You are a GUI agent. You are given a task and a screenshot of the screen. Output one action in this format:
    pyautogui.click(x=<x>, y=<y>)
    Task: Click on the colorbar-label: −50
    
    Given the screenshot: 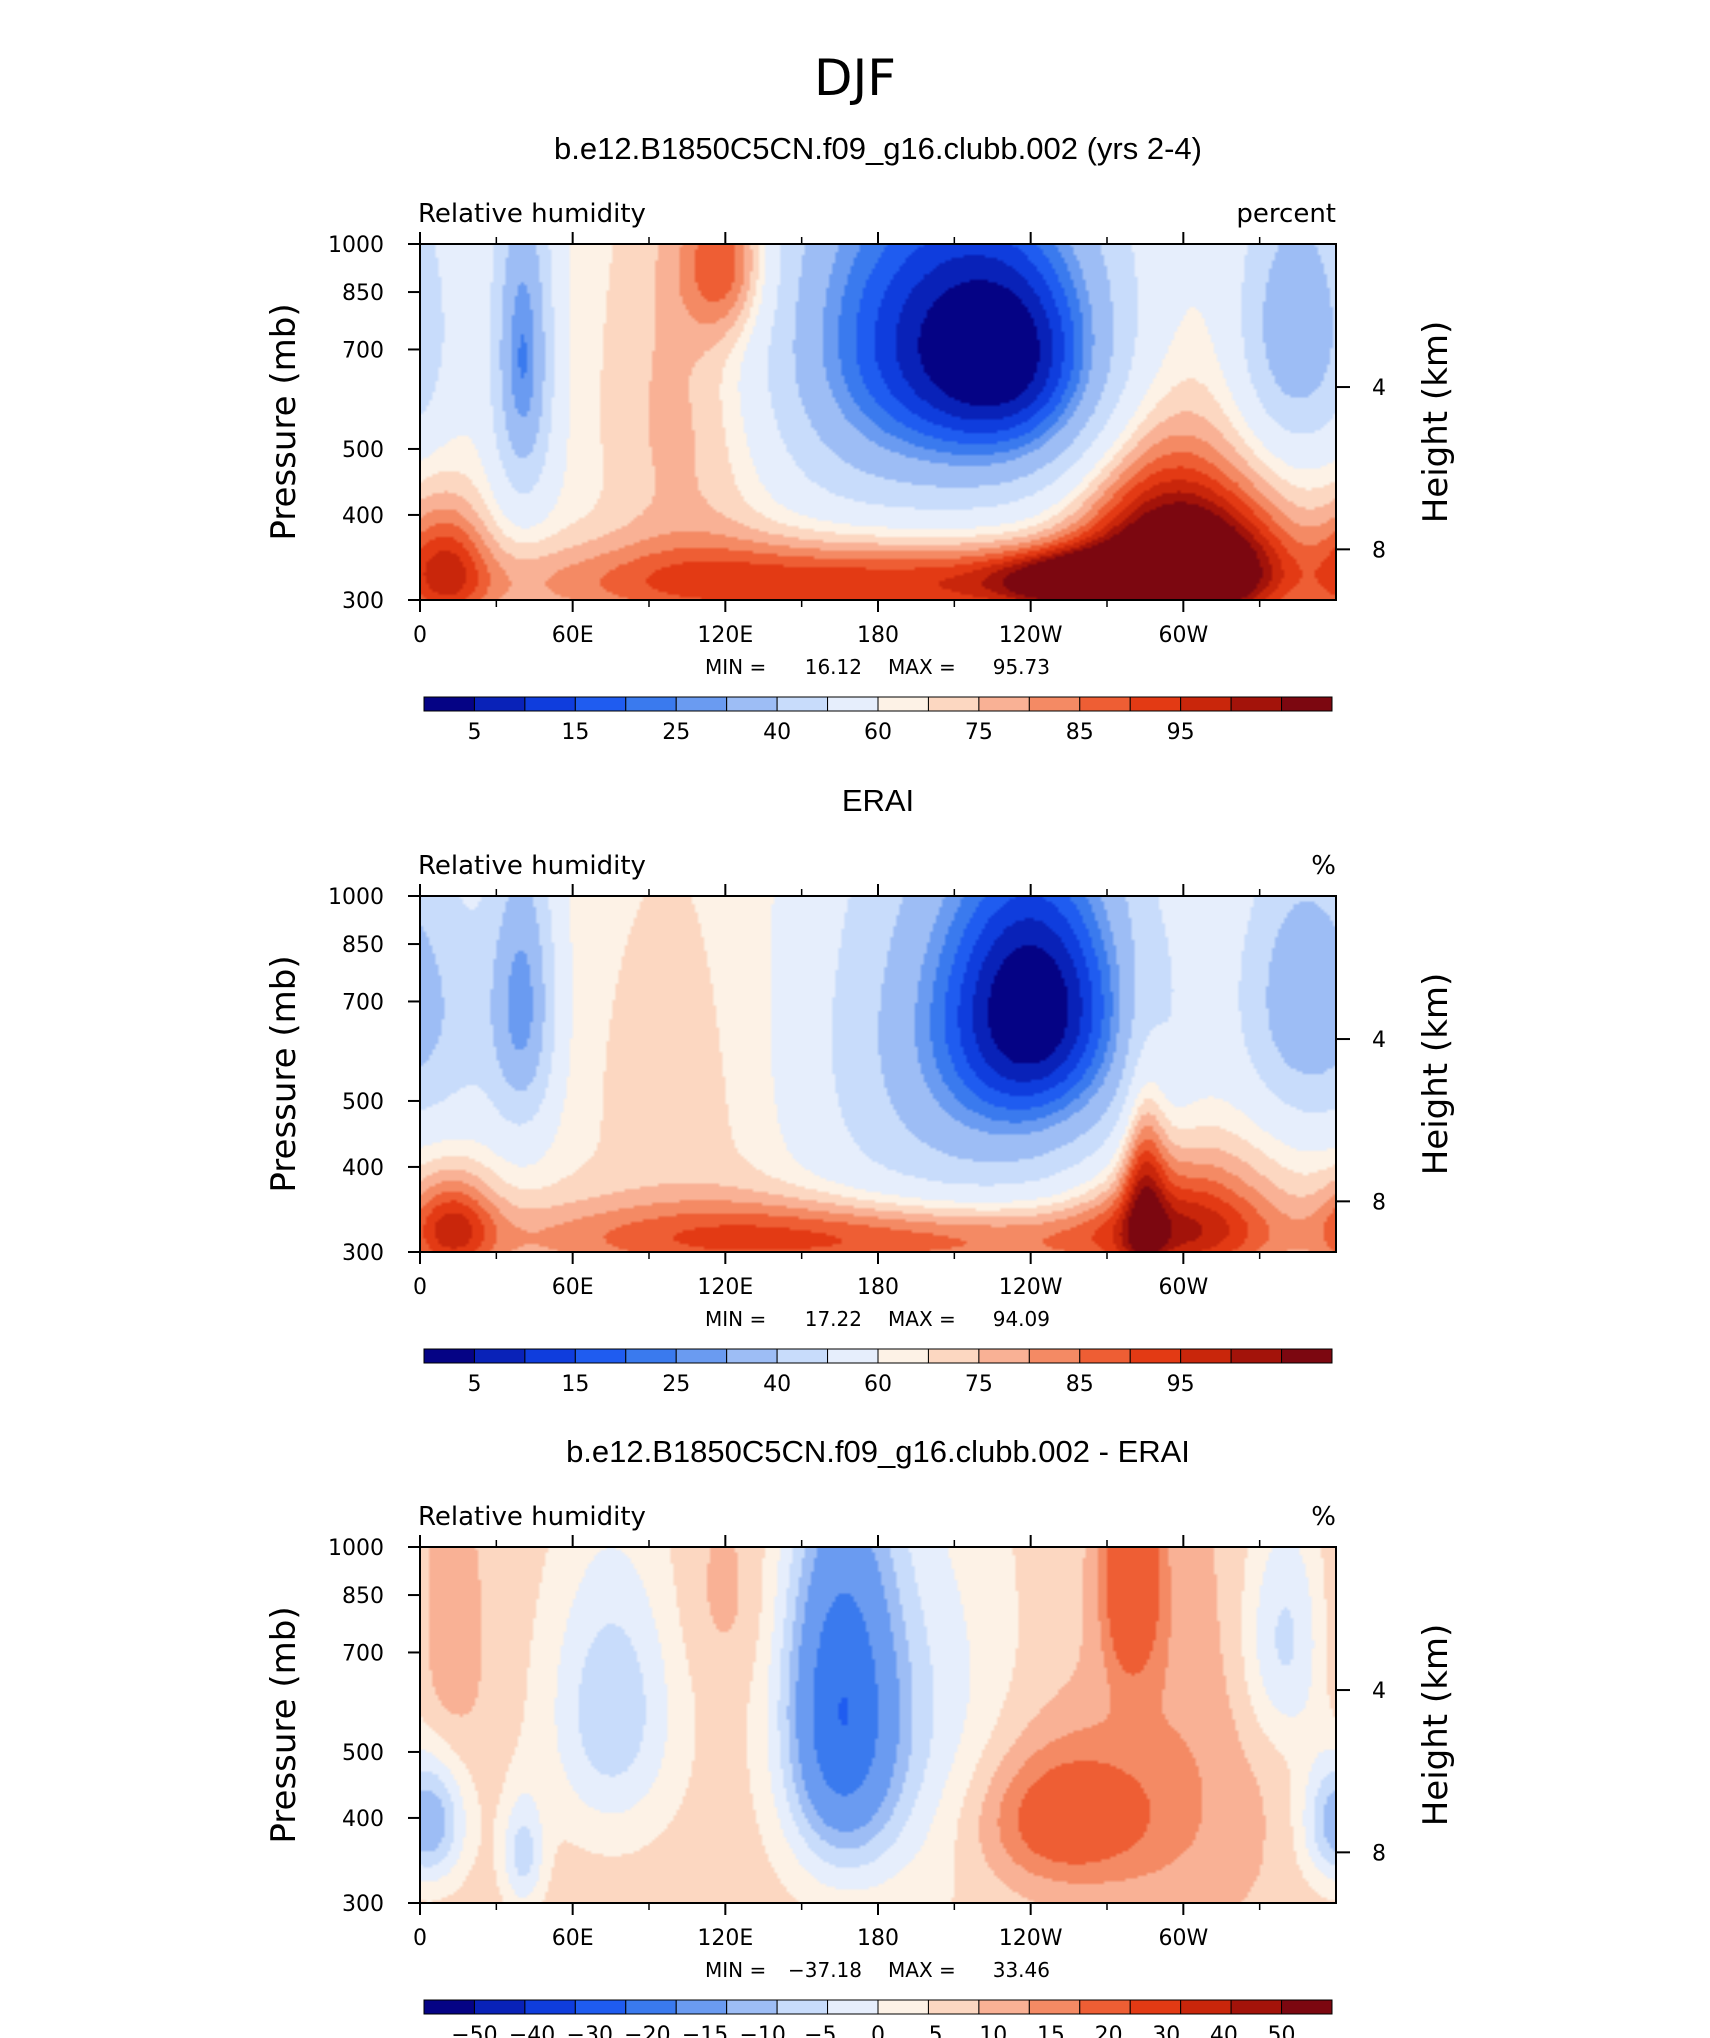 What is the action you would take?
    pyautogui.click(x=474, y=2030)
    